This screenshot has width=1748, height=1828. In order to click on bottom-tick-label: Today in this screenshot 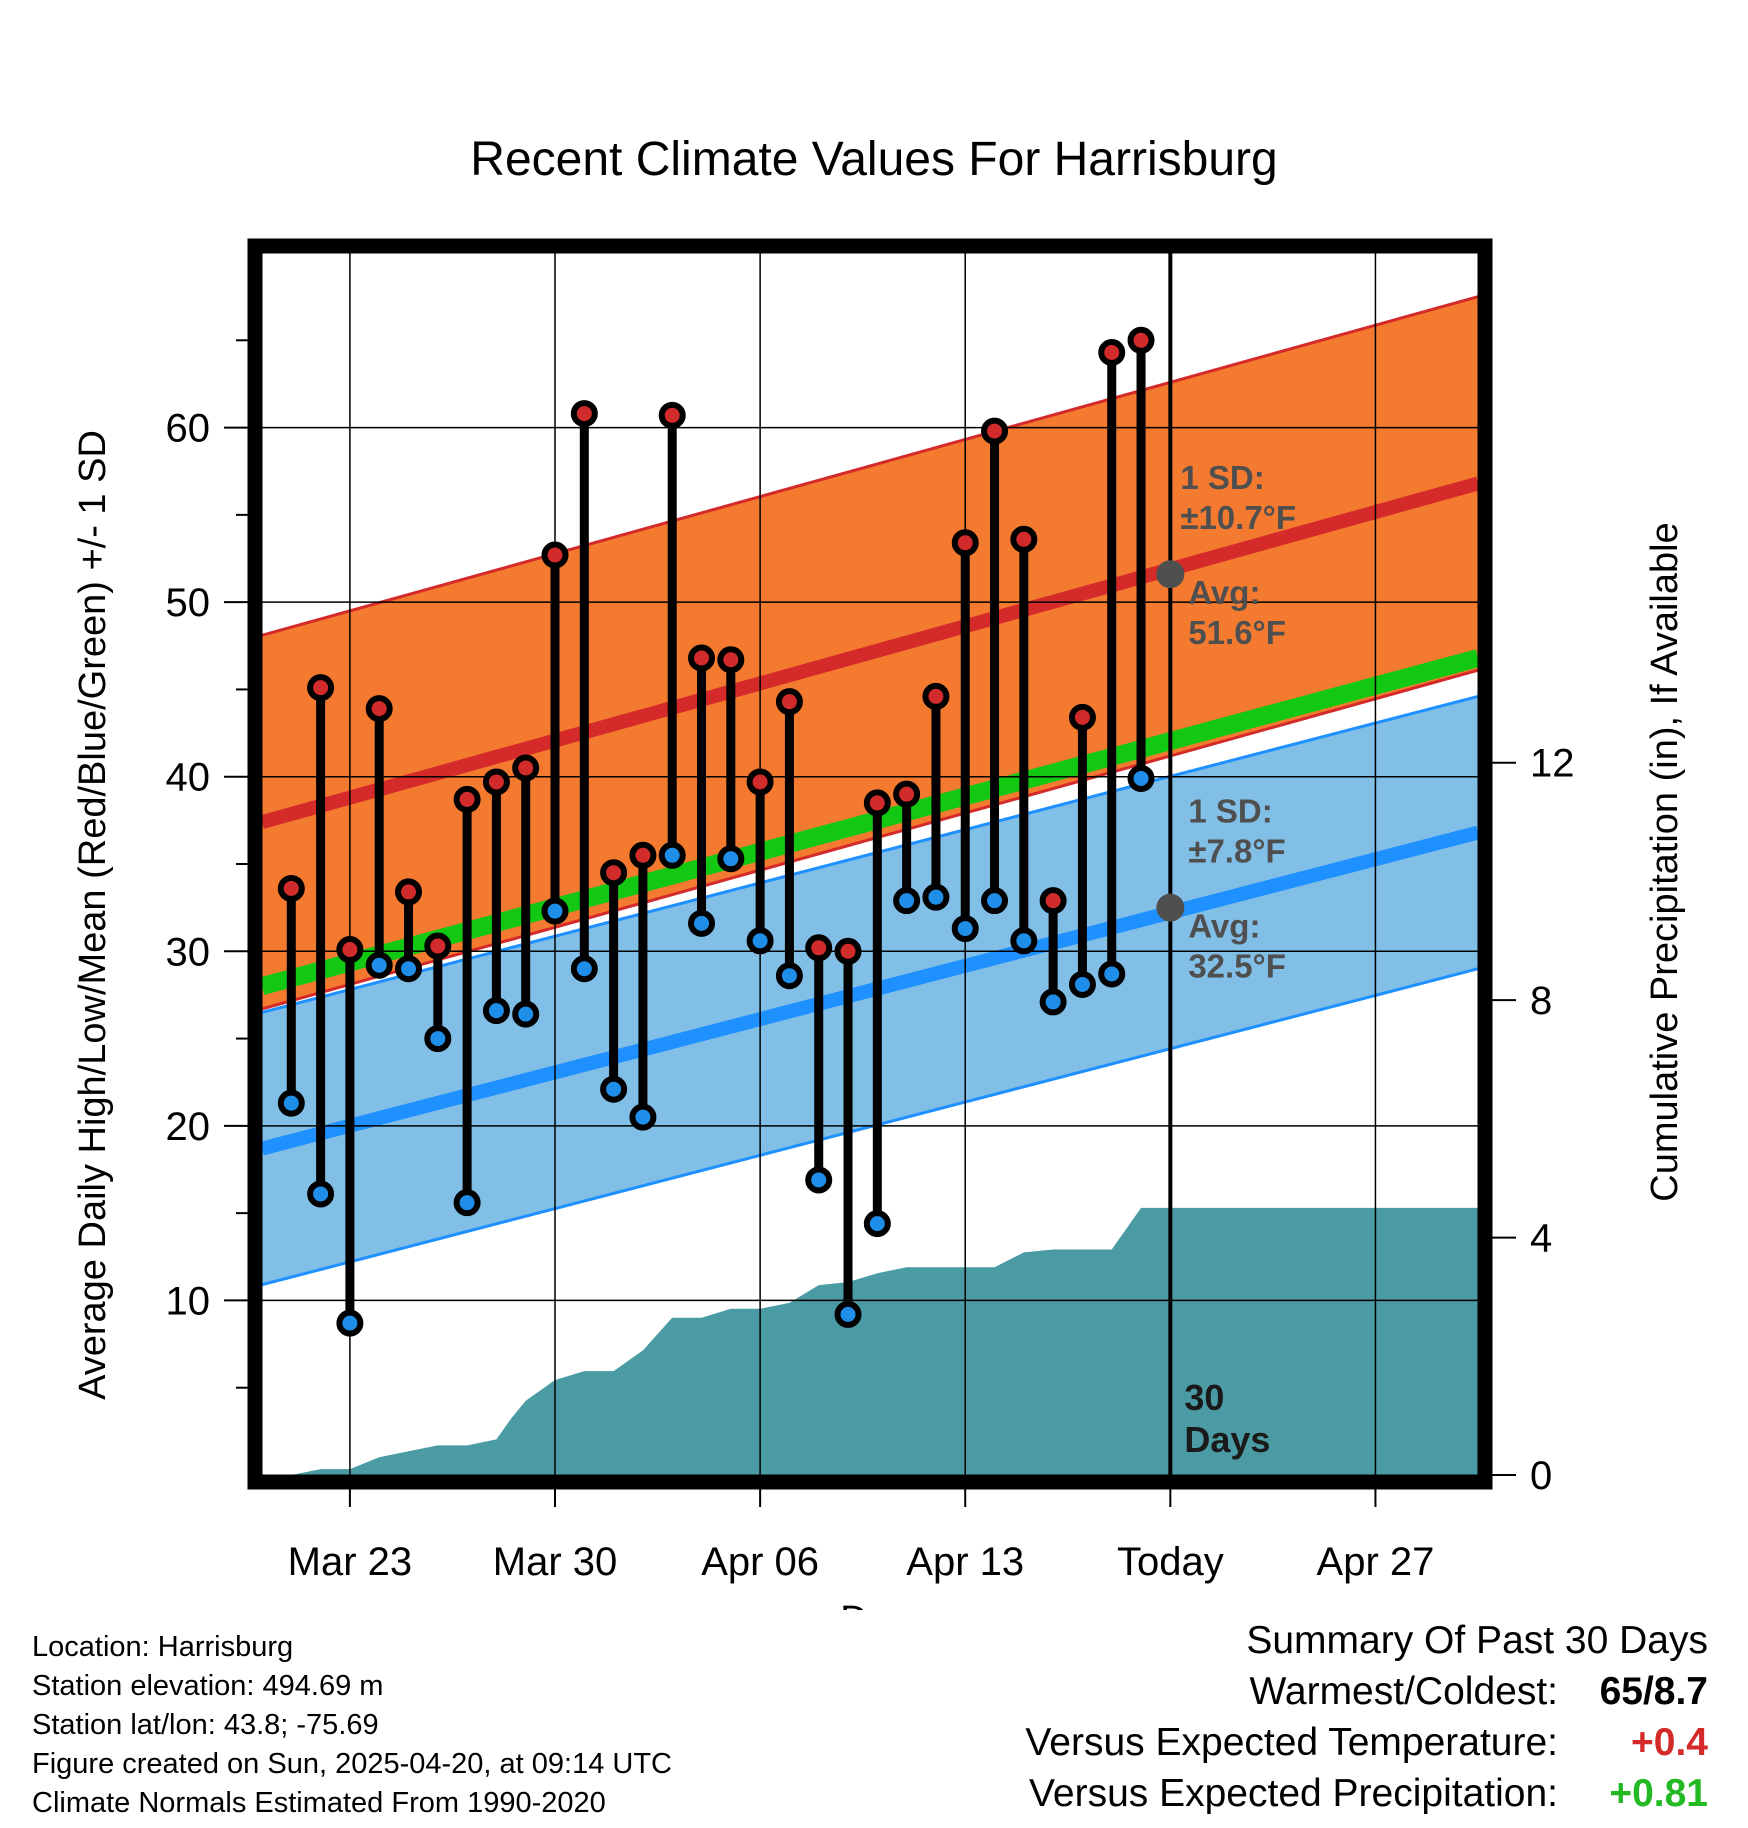, I will do `click(1170, 1562)`.